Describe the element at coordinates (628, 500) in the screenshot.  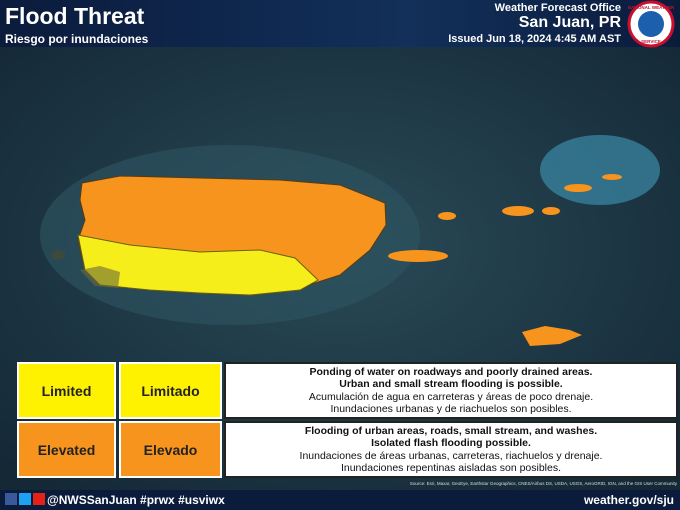
I see `footer-url: weather.gov/sju` at that location.